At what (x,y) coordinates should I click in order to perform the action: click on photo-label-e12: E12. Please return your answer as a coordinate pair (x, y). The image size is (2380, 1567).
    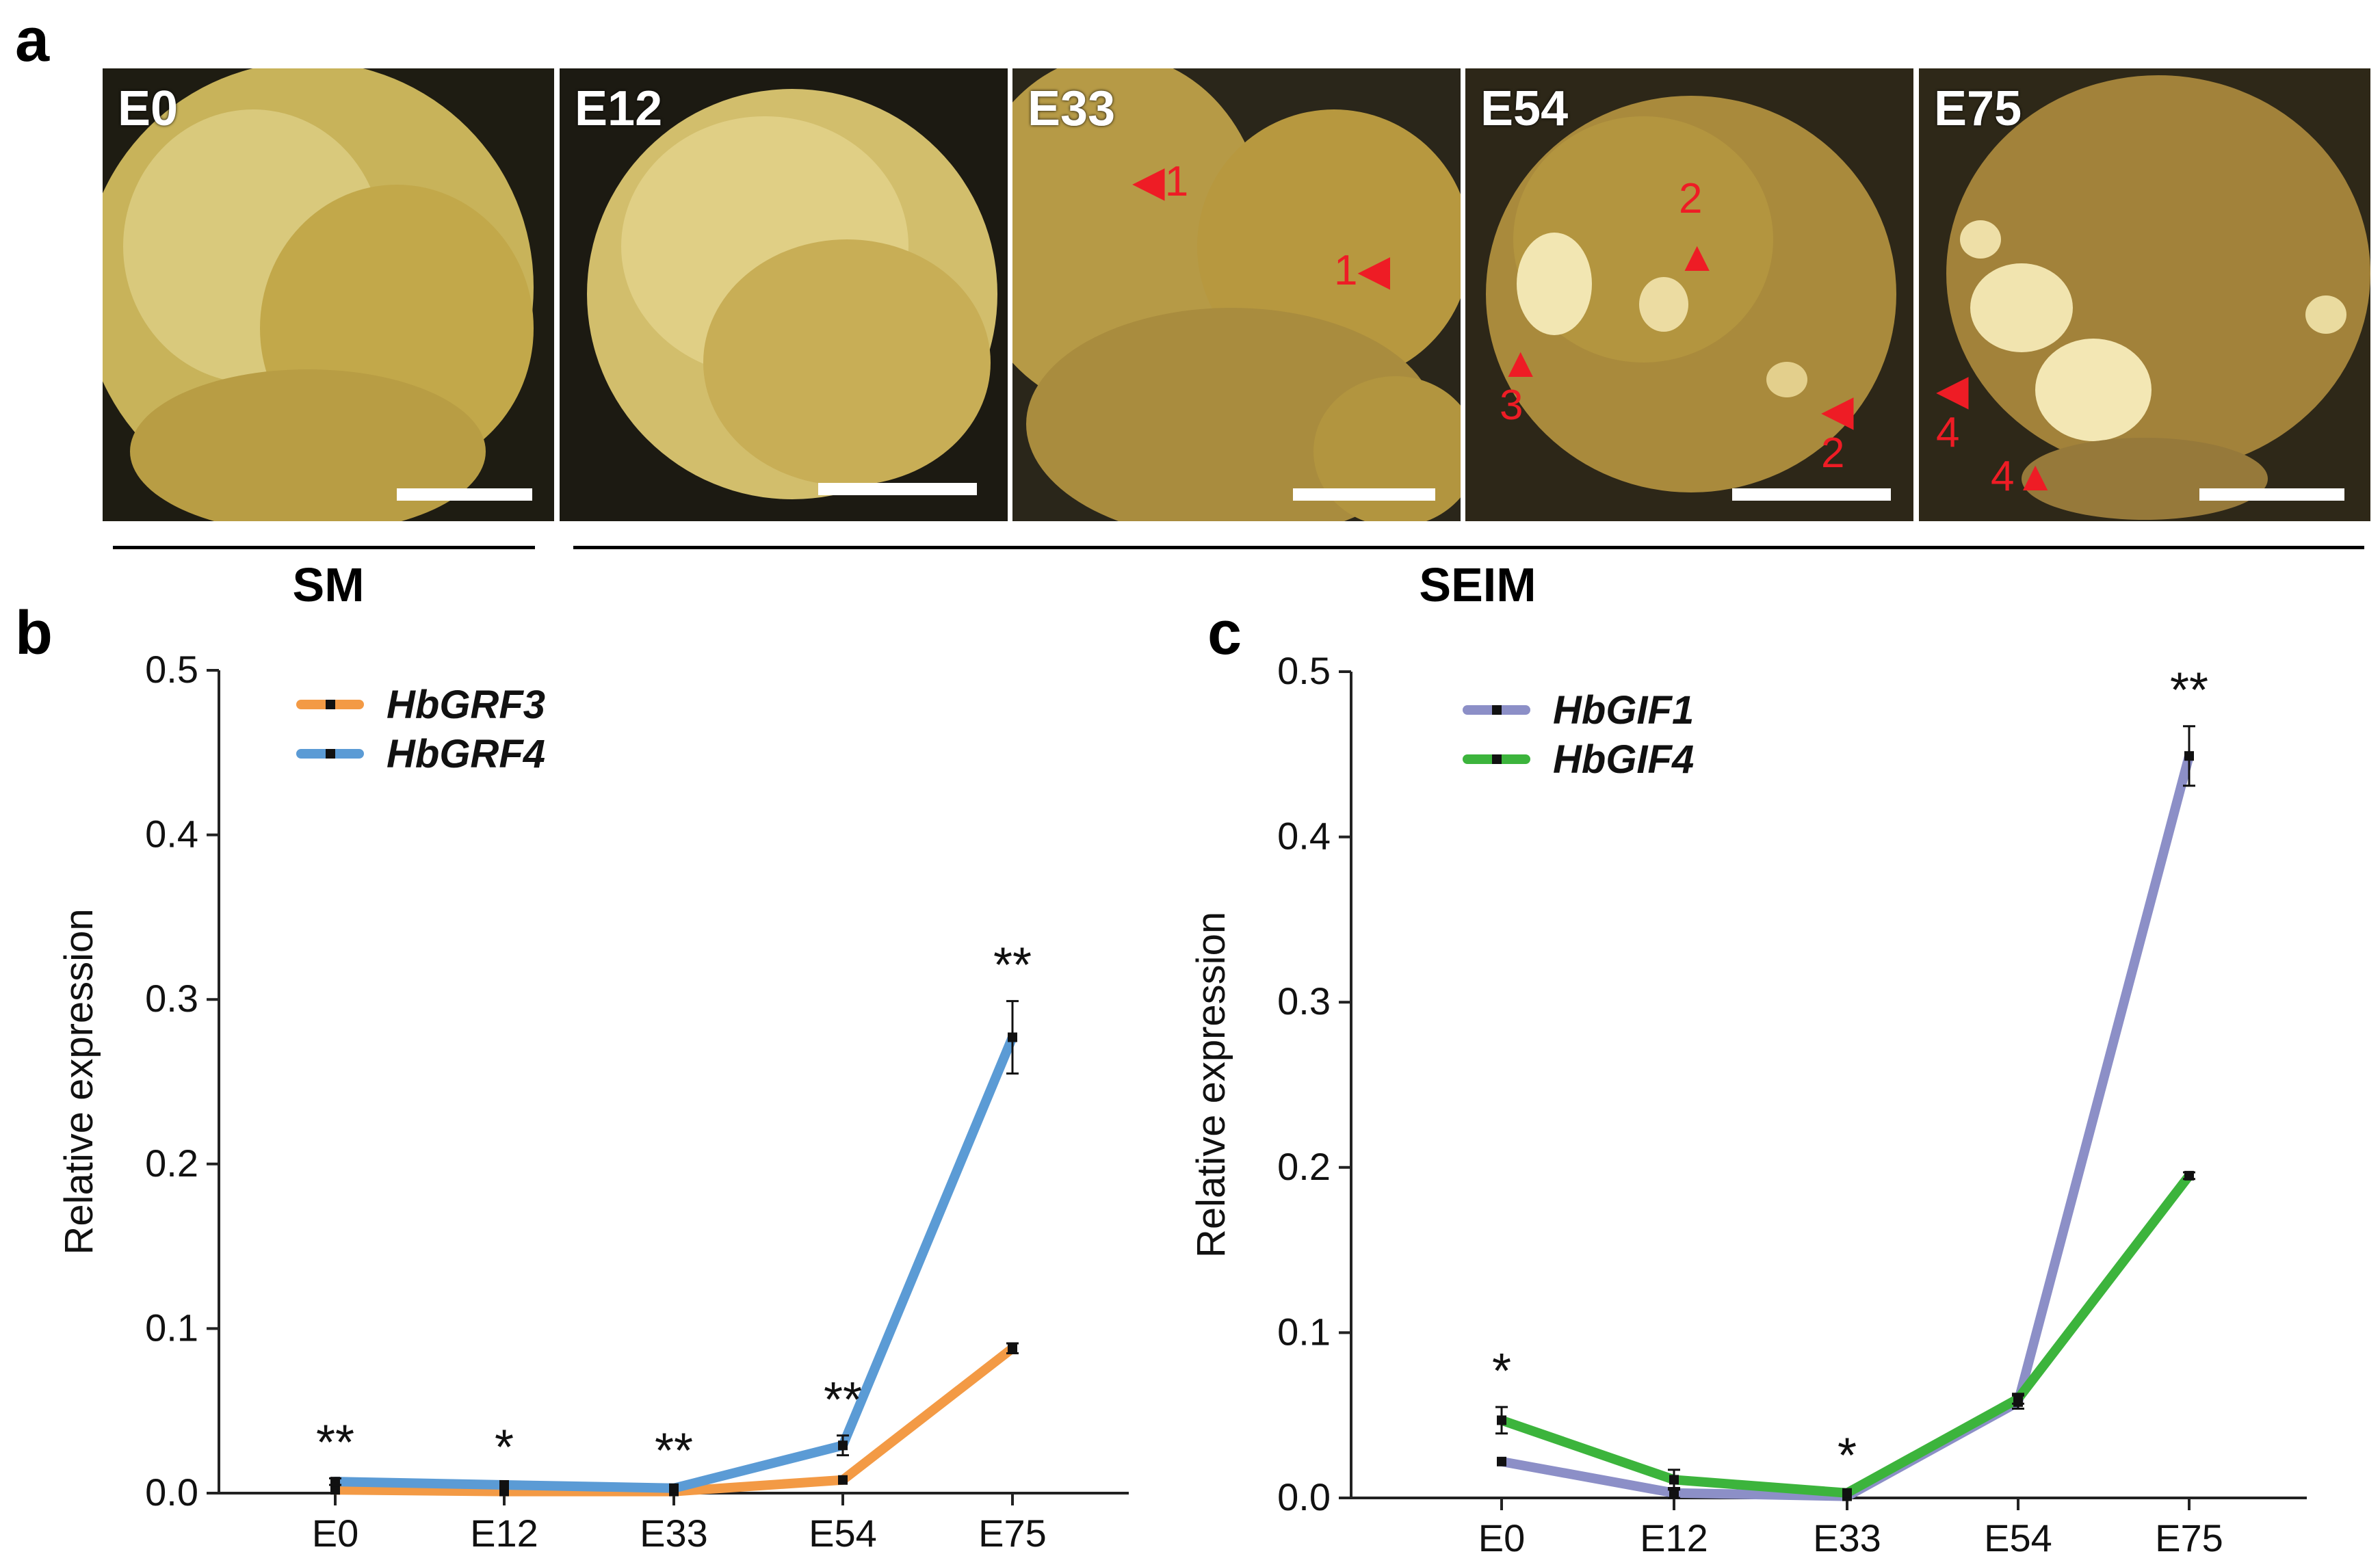
    Looking at the image, I should click on (619, 109).